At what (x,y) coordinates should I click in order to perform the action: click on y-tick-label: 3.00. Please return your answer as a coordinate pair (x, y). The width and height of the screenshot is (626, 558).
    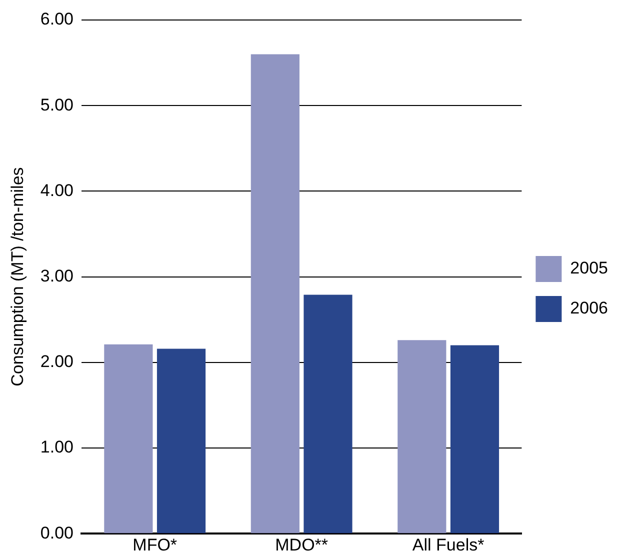
    Looking at the image, I should click on (57, 276).